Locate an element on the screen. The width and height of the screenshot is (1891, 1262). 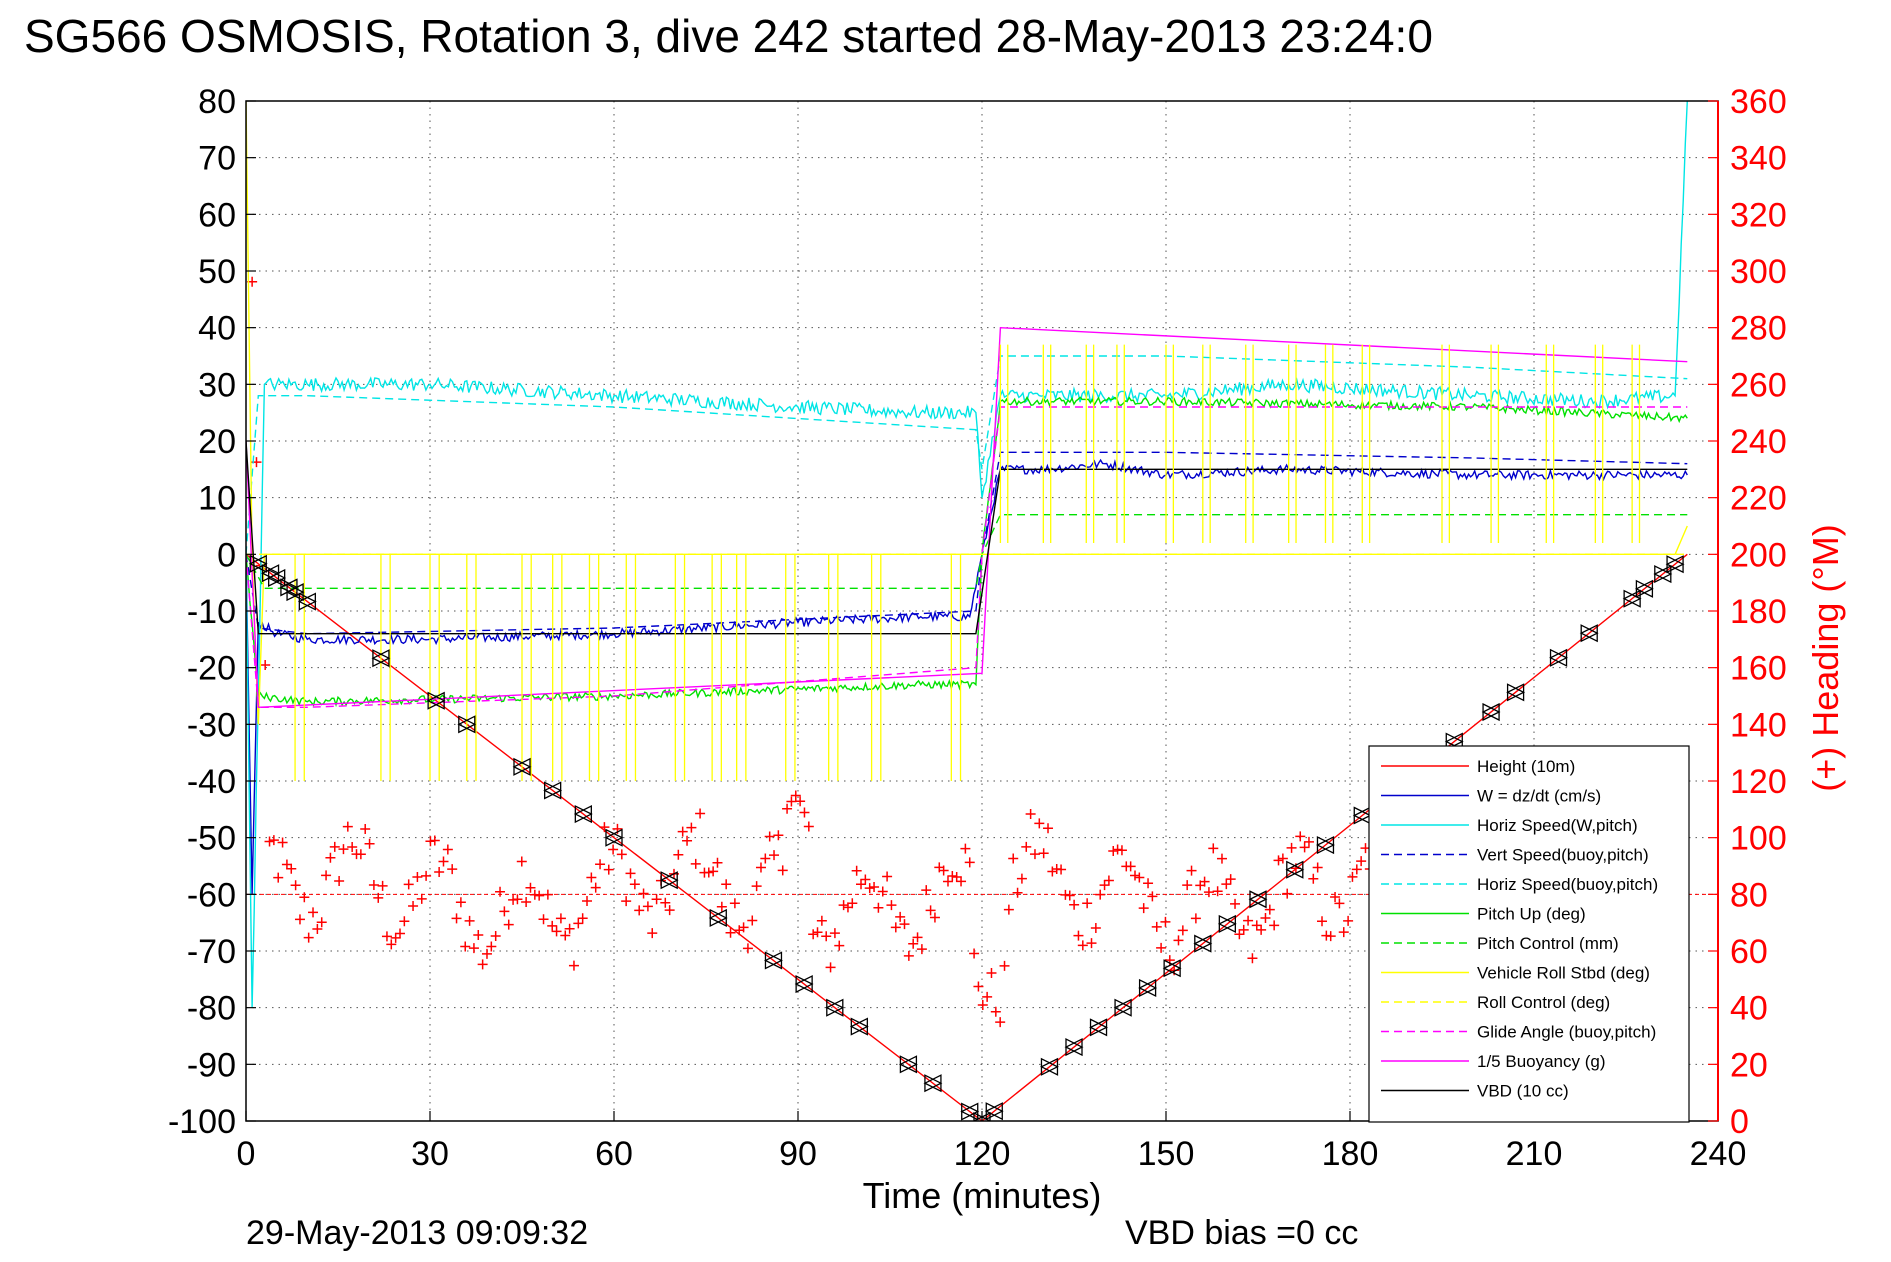
y-right-tick-label: 360 is located at coordinates (1758, 102).